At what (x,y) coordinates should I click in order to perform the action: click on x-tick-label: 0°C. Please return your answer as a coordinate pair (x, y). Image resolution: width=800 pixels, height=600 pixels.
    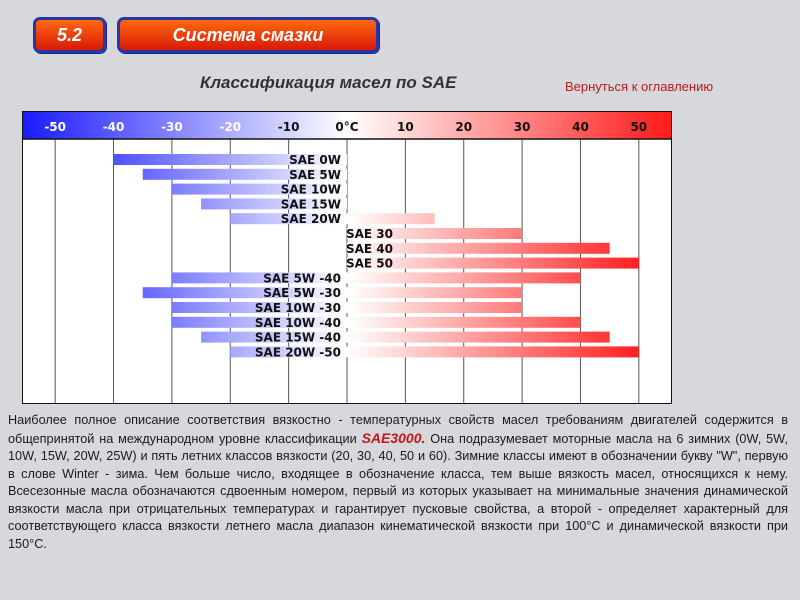
    Looking at the image, I should click on (346, 127).